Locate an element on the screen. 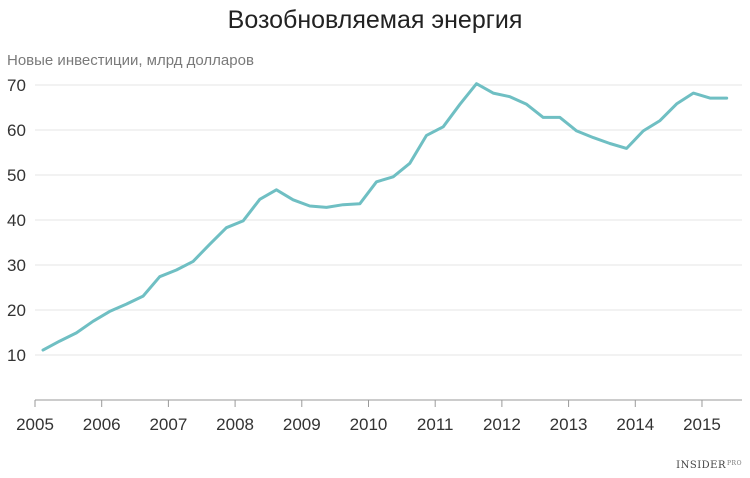 The width and height of the screenshot is (750, 478). logo-sup: PRO is located at coordinates (734, 463).